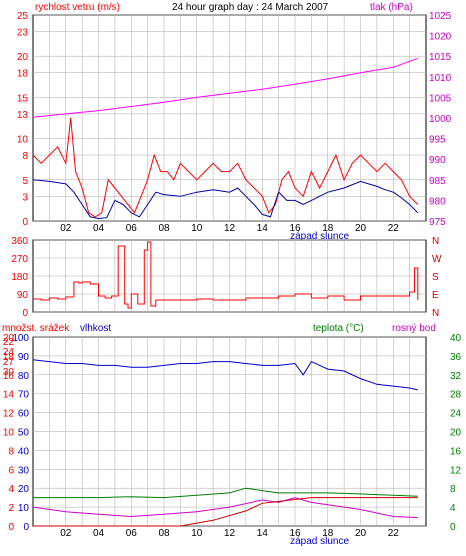  What do you see at coordinates (435, 277) in the screenshot?
I see `compass-tick-label: S` at bounding box center [435, 277].